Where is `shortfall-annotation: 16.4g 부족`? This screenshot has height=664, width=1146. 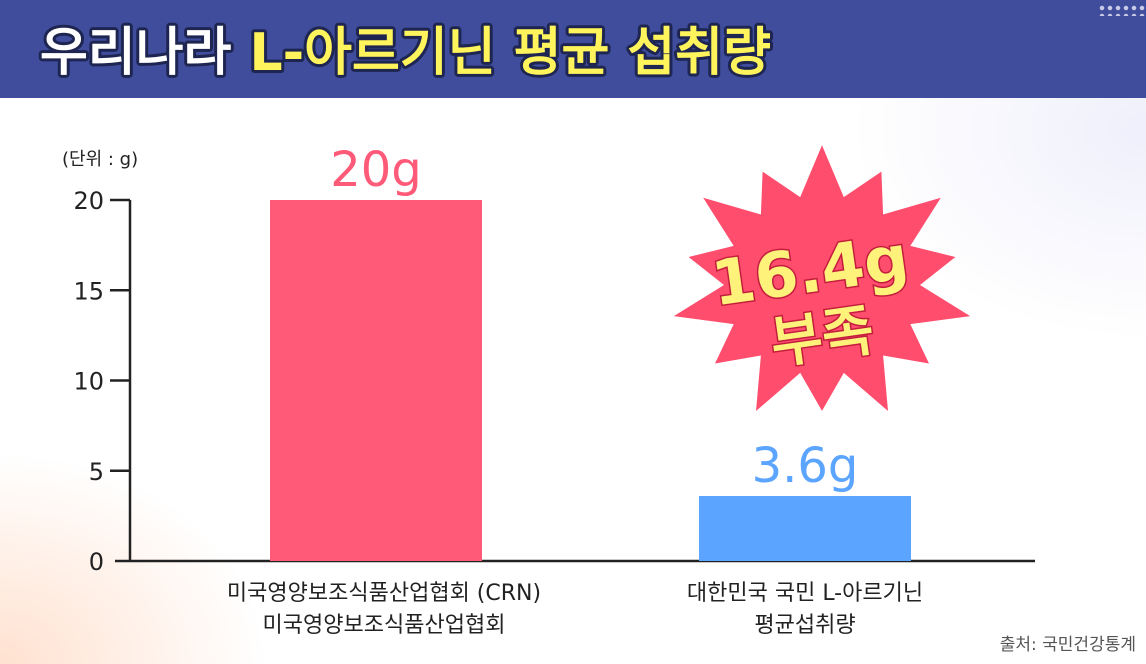
shortfall-annotation: 16.4g 부족 is located at coordinates (822, 278).